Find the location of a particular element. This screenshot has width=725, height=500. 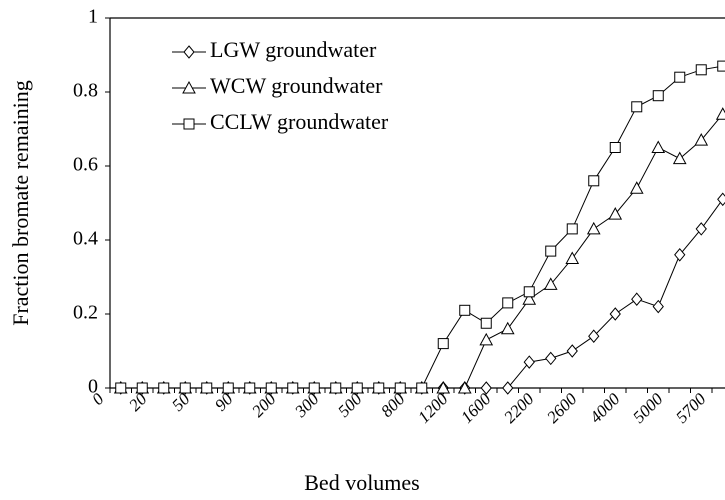

x-tick-label: 2600 is located at coordinates (562, 408).